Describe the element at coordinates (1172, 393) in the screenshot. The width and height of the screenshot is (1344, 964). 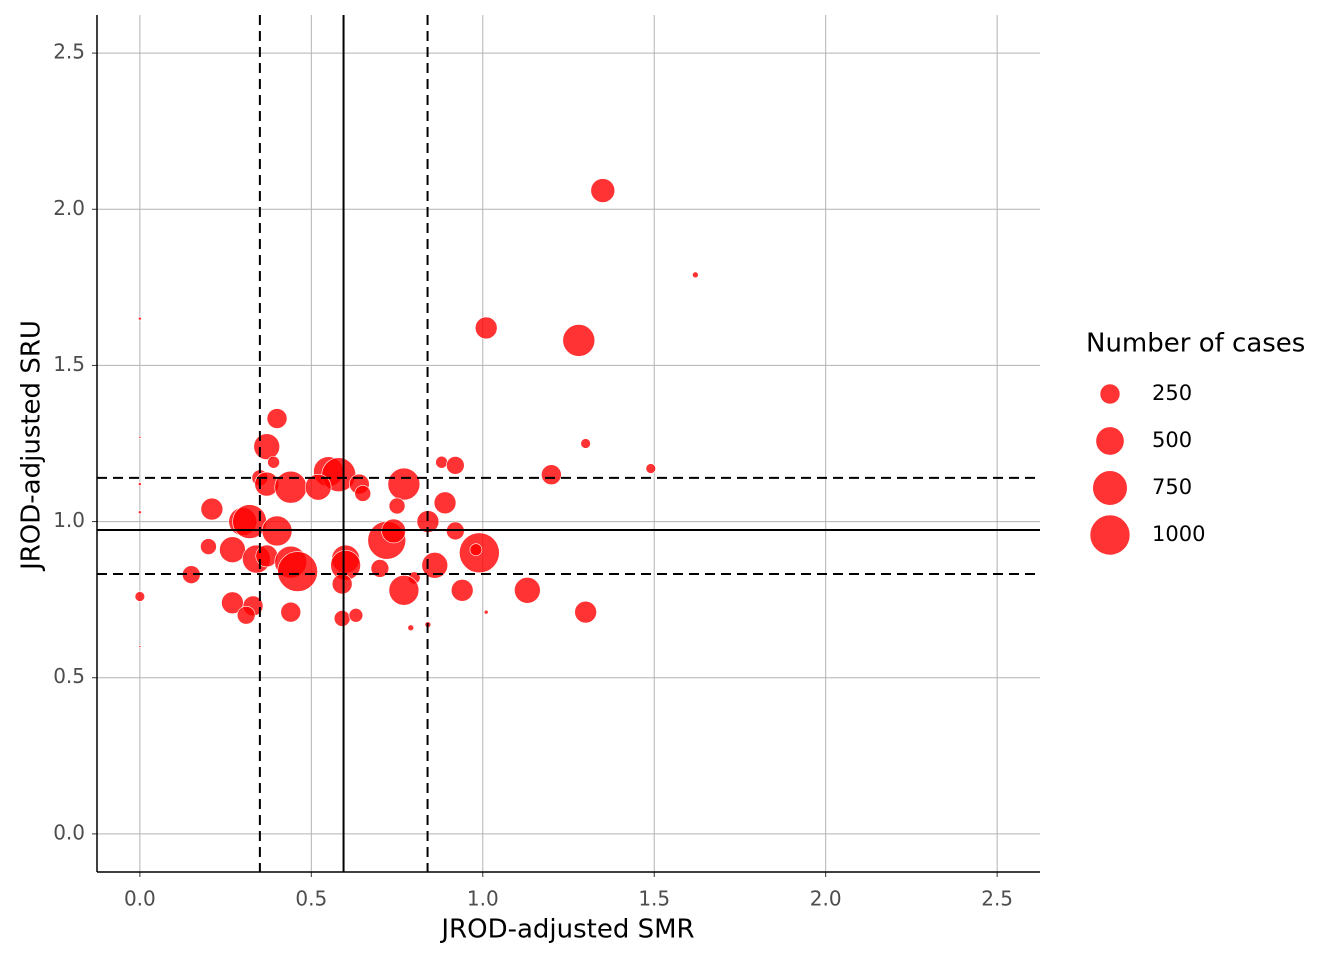
I see `legend-label: 250` at that location.